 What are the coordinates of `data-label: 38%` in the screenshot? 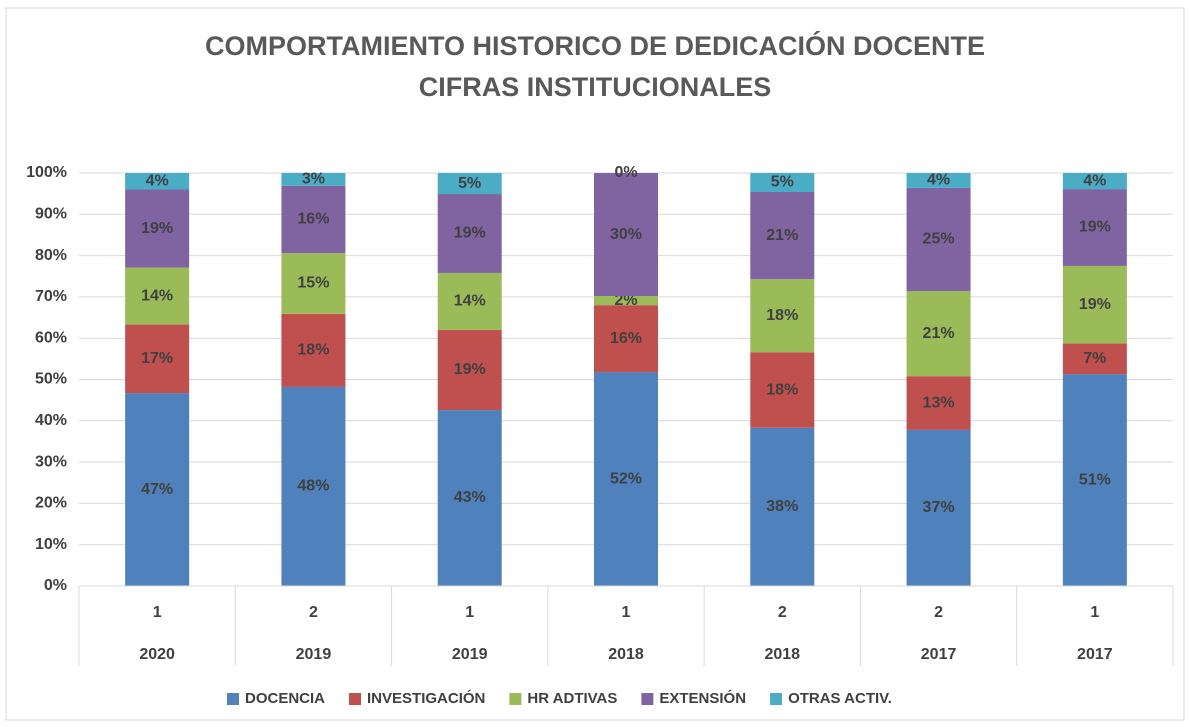 It's located at (782, 506).